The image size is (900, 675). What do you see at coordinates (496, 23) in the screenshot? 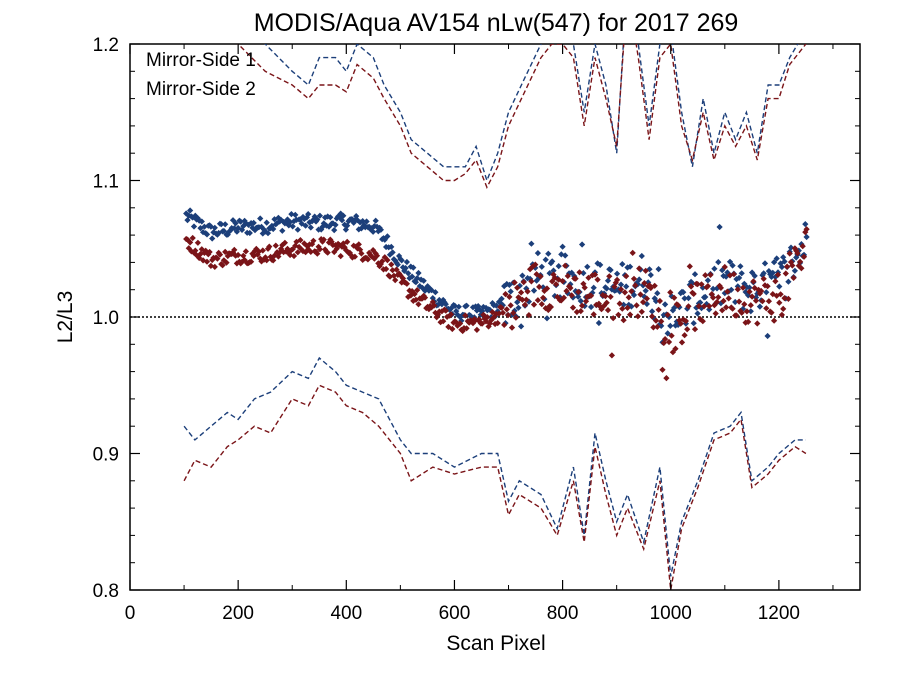
I see `chart-title: MODIS/Aqua AV154 nLw(547) for 2017 269` at bounding box center [496, 23].